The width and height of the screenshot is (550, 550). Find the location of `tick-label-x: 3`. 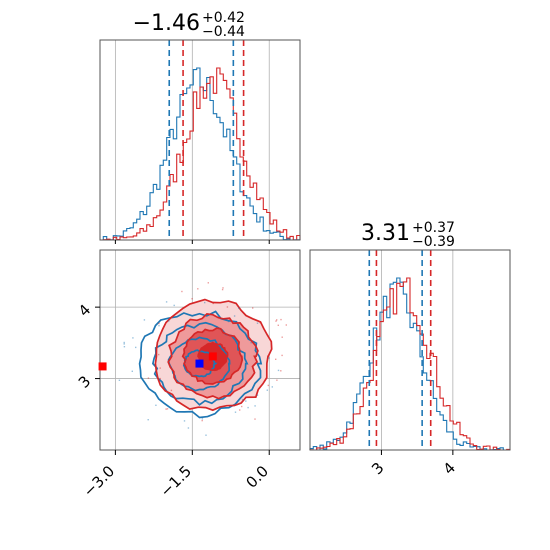

tick-label-x: 3 is located at coordinates (377, 468).